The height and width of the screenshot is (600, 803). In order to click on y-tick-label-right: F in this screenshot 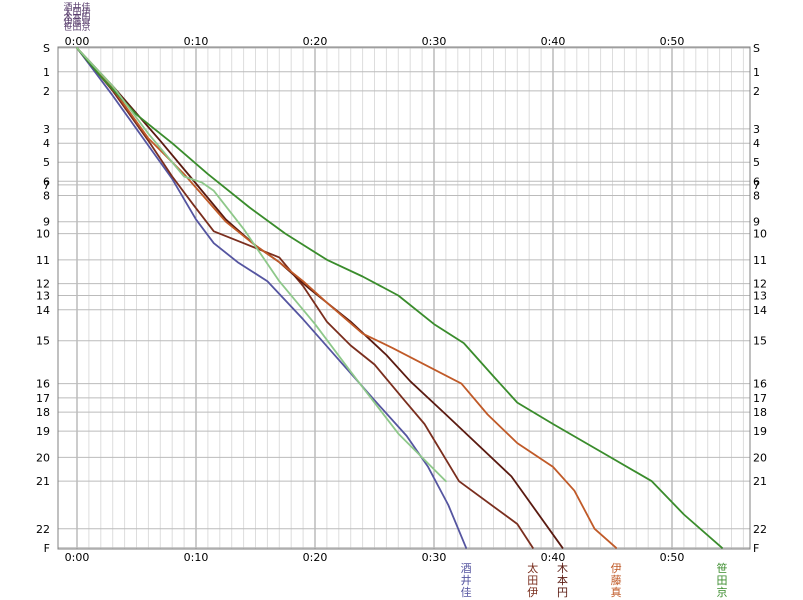, I will do `click(756, 548)`.